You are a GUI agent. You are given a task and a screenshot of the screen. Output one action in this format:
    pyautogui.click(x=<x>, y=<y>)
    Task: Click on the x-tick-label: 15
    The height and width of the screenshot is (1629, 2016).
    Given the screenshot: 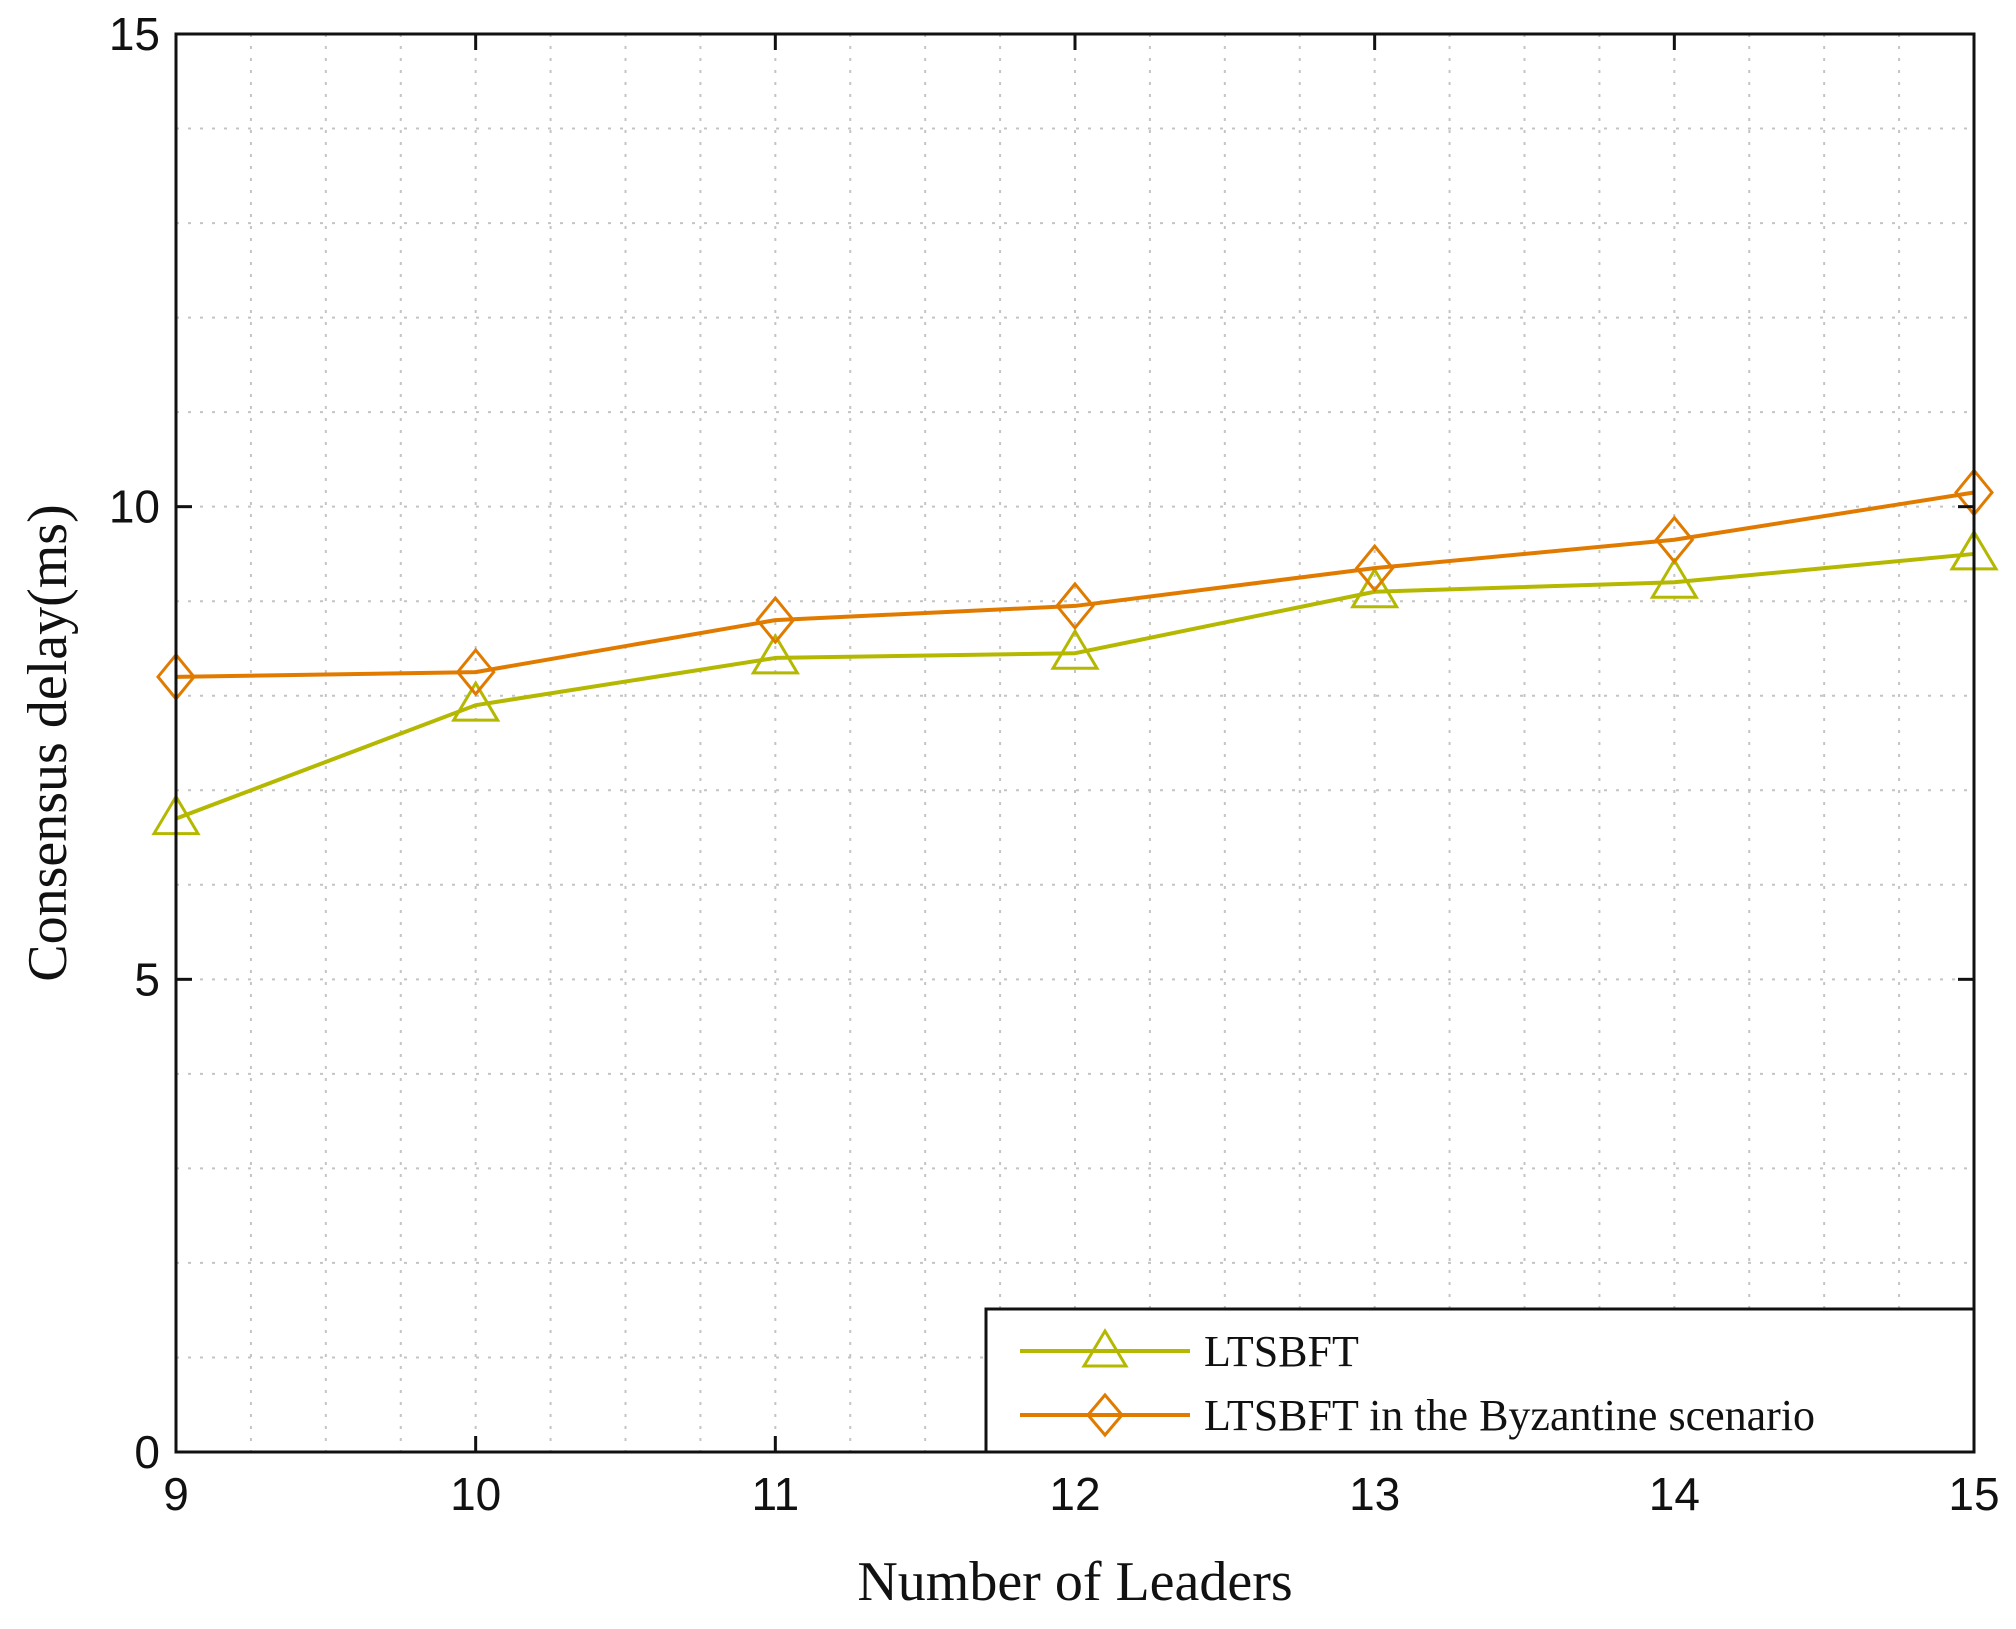 What is the action you would take?
    pyautogui.click(x=1973, y=1494)
    